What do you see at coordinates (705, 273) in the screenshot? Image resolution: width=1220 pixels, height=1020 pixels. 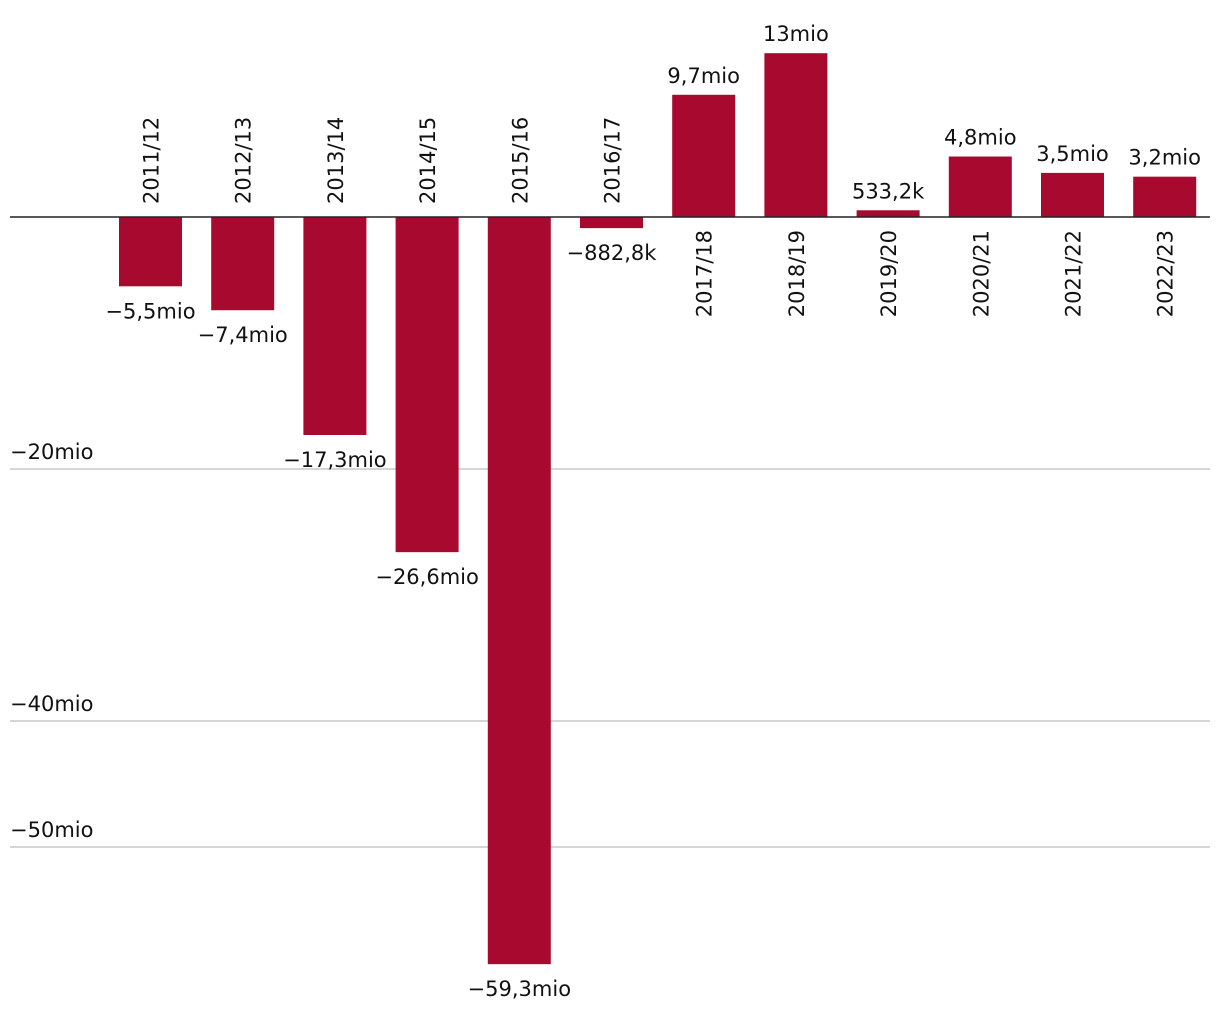 I see `category-label: 2017/18` at bounding box center [705, 273].